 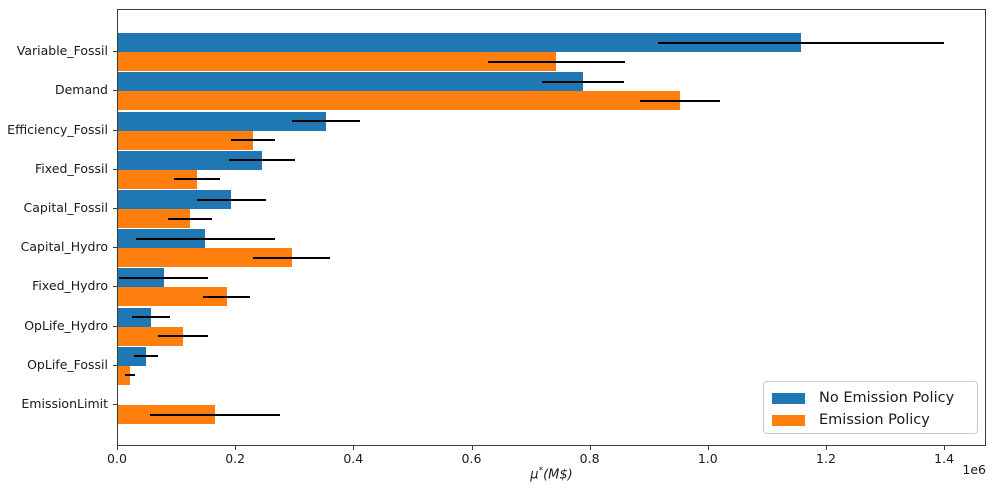 I want to click on category-tick-label: OpLife_Hydro, so click(x=66, y=325).